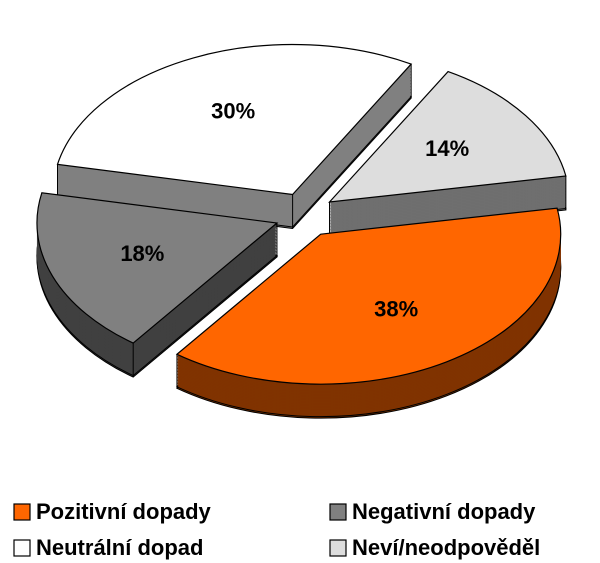  Describe the element at coordinates (124, 511) in the screenshot. I see `legend-label: Pozitivní dopady` at that location.